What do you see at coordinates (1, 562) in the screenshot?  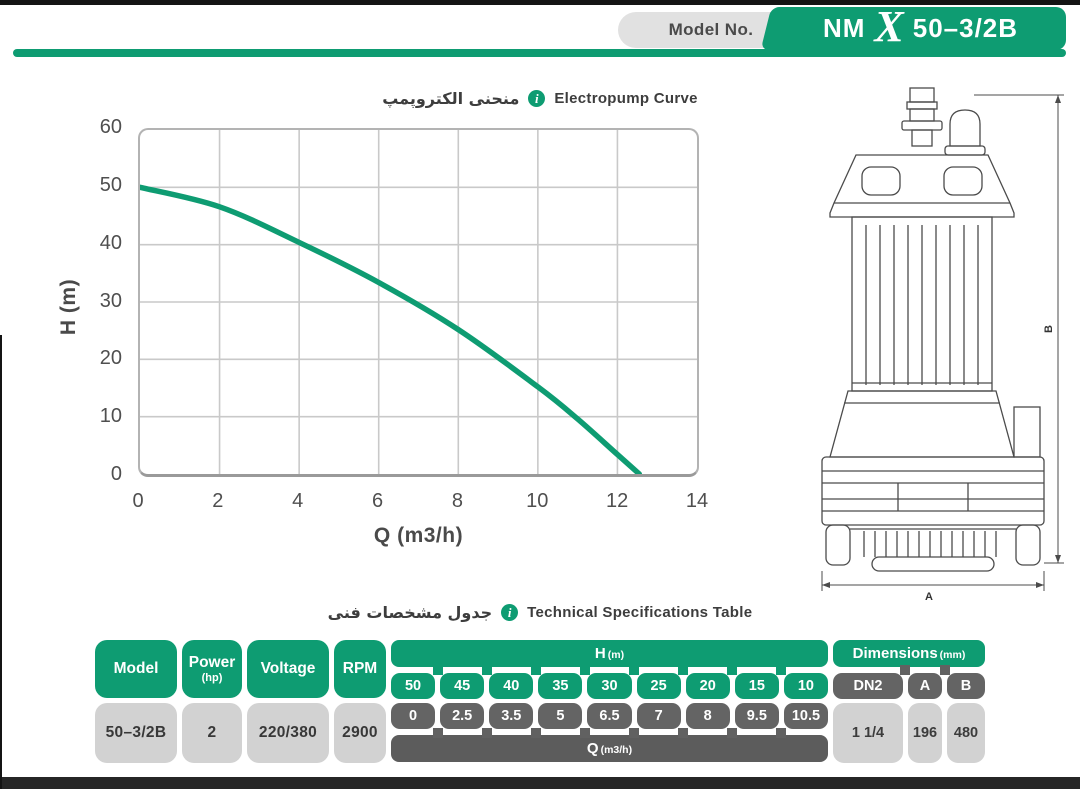 I see `page-edge-left` at bounding box center [1, 562].